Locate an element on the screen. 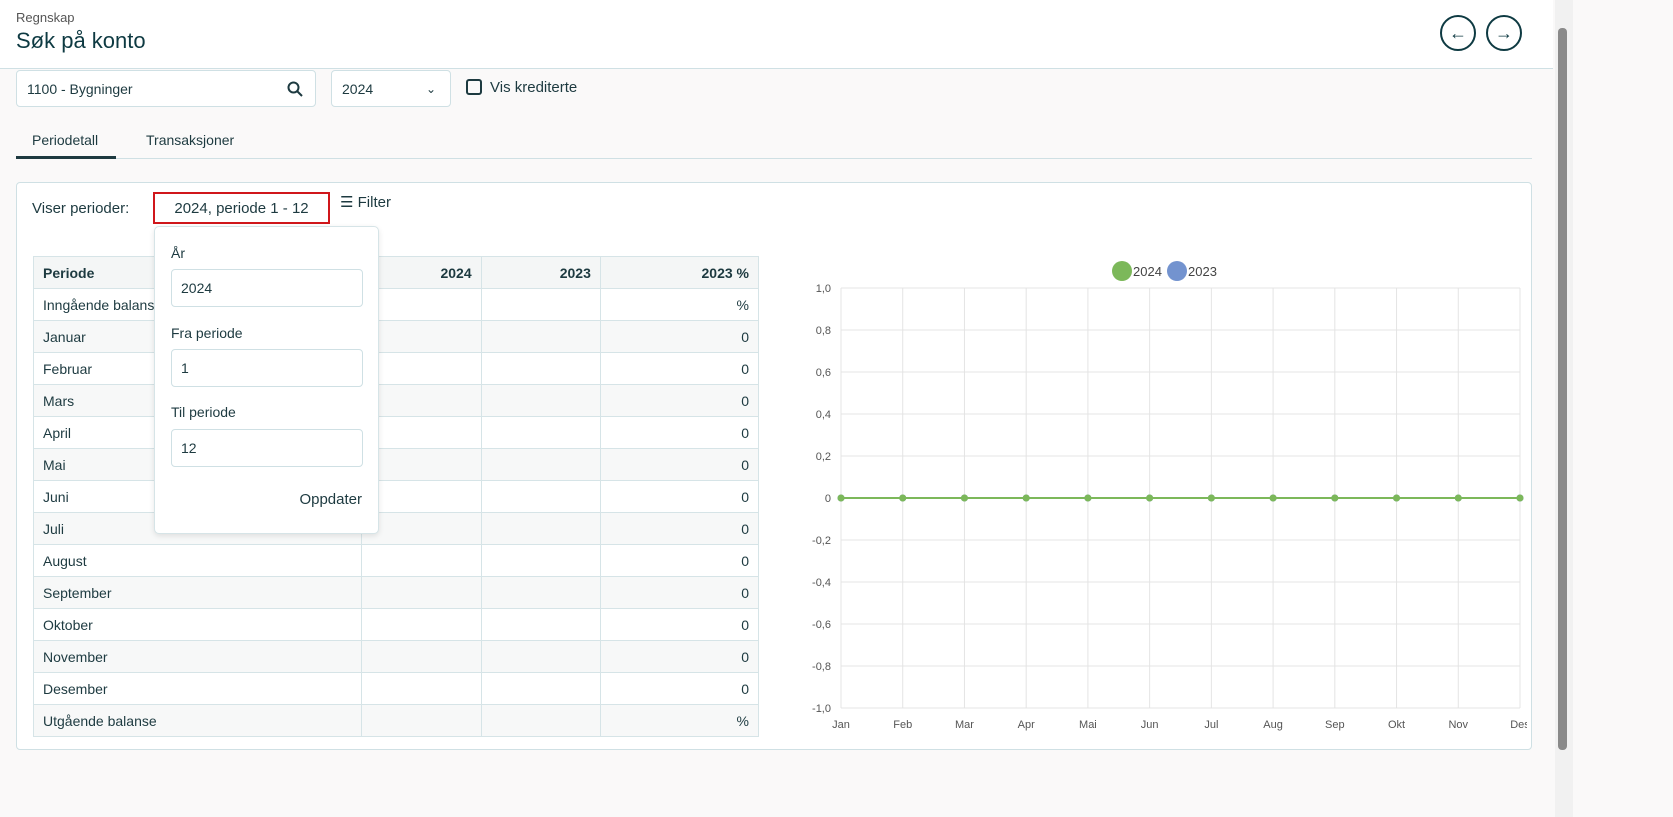 This screenshot has height=817, width=1673. table-cell: November is located at coordinates (197, 656).